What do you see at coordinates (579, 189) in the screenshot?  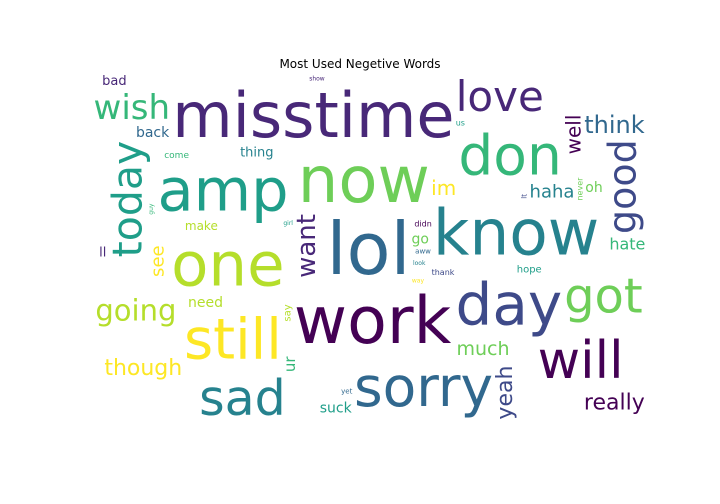 I see `word-never: never` at bounding box center [579, 189].